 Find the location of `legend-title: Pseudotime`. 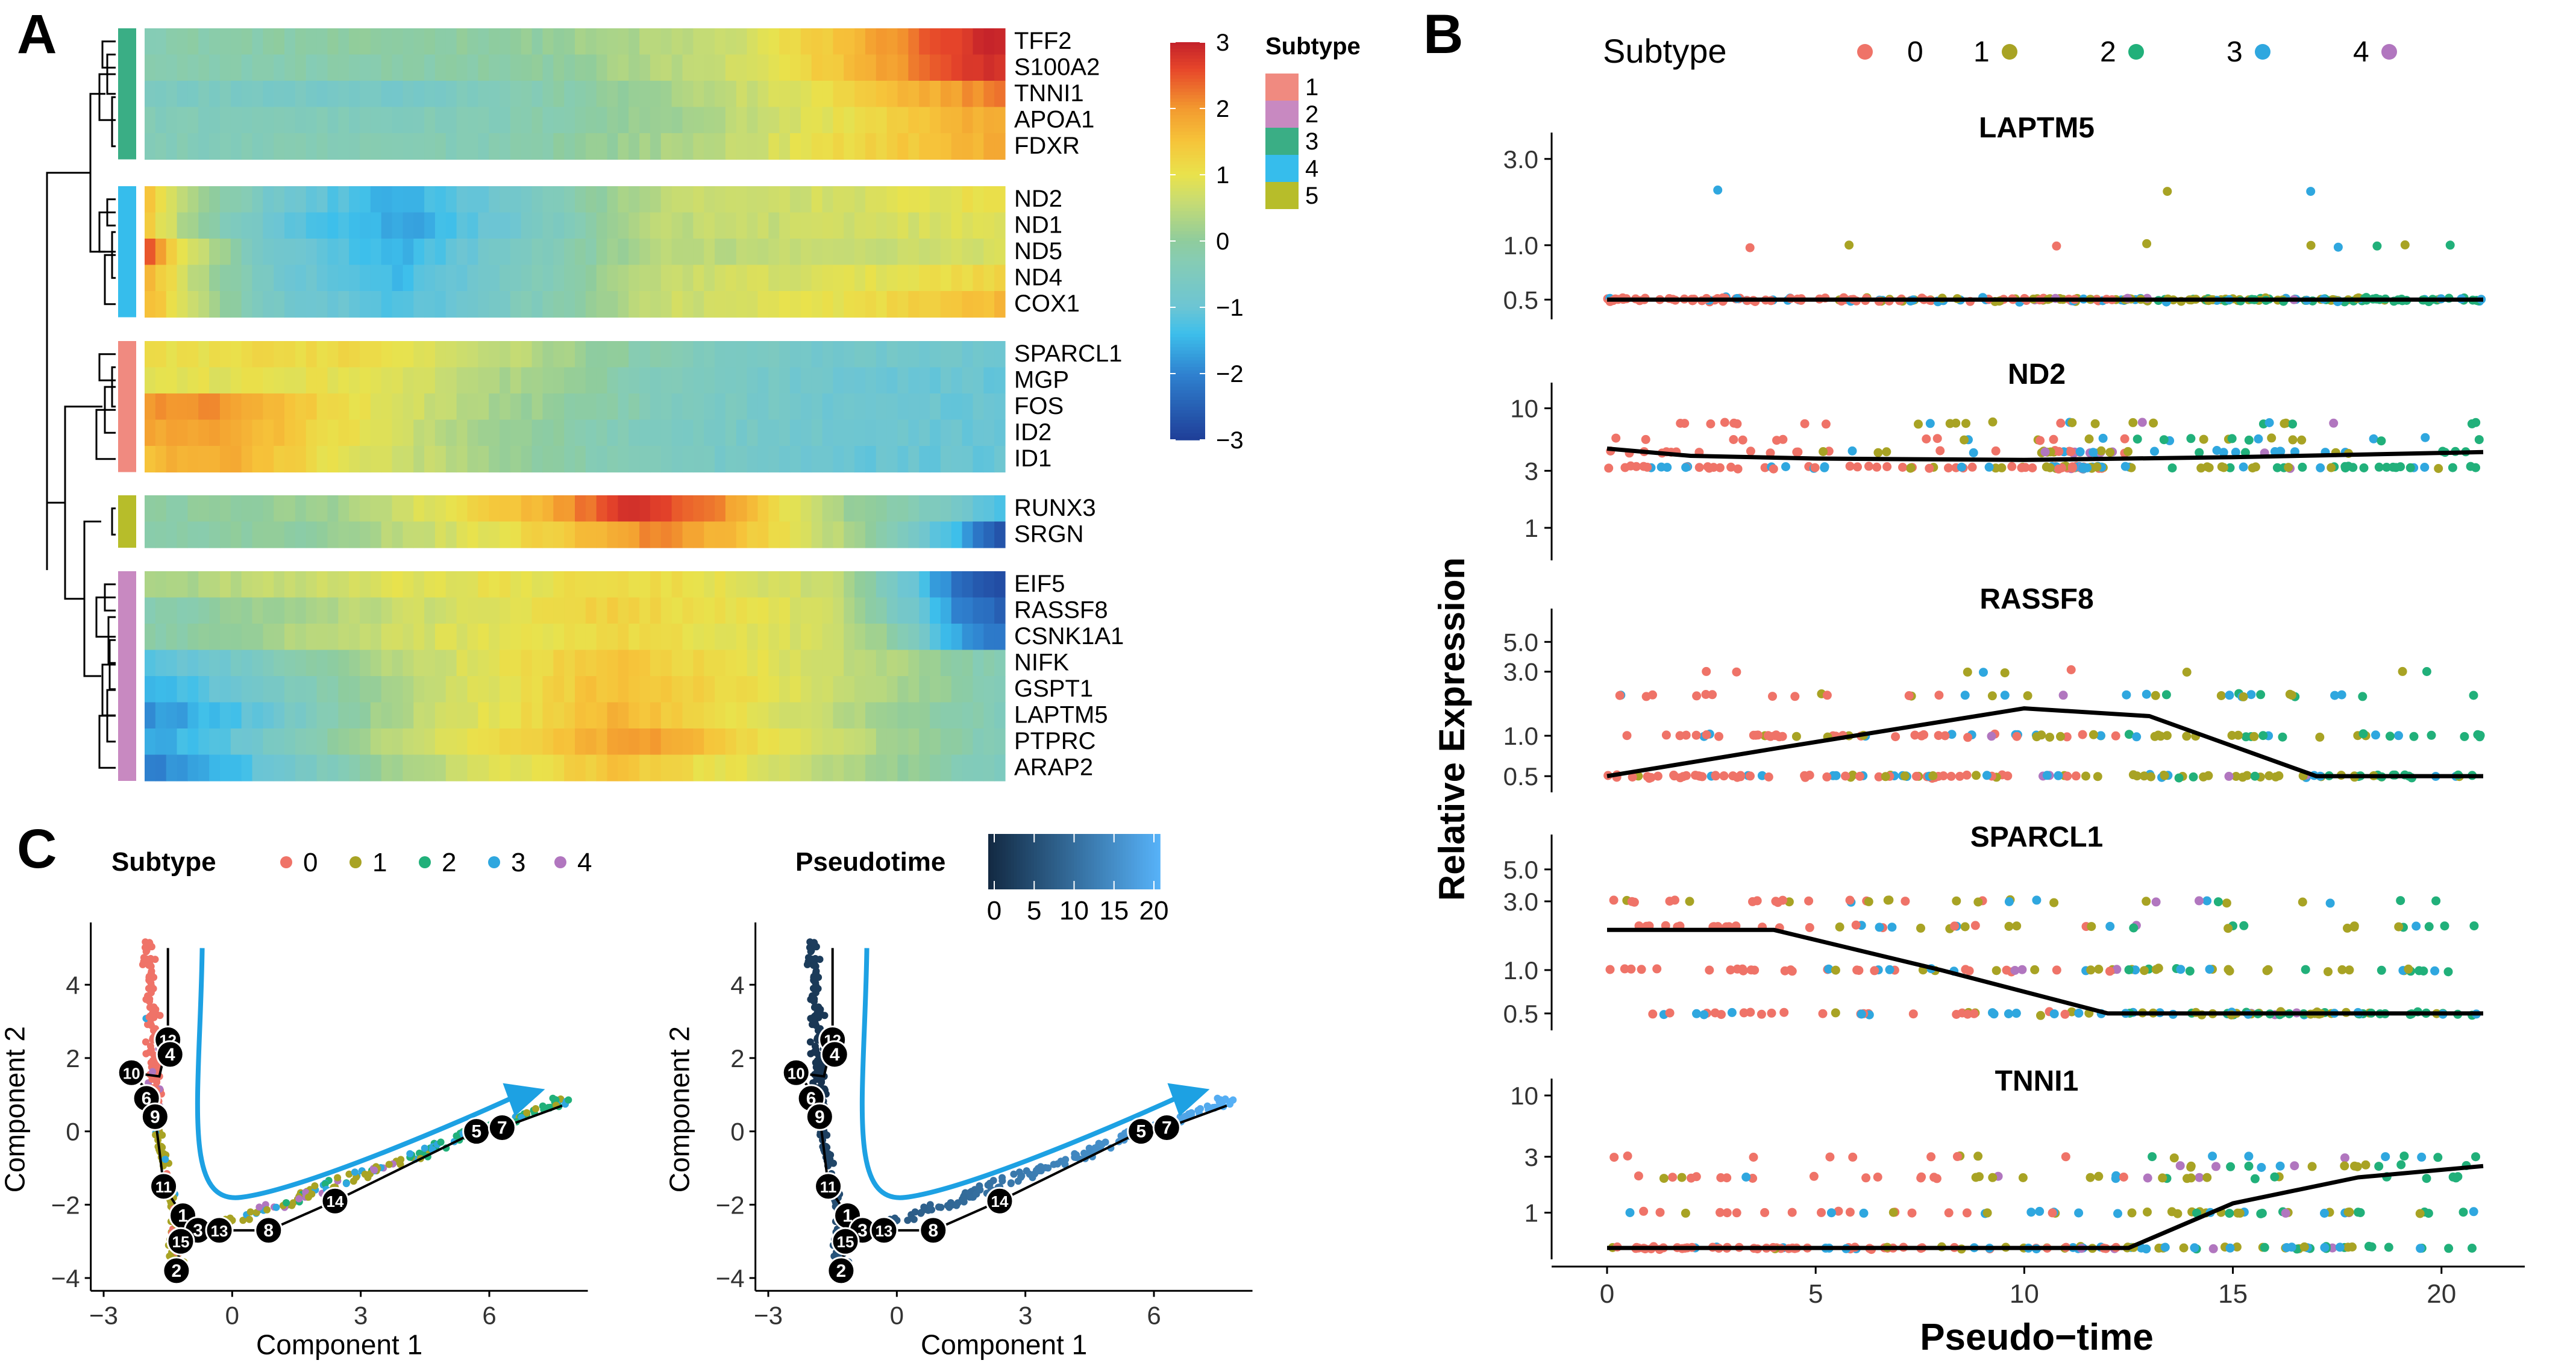

legend-title: Pseudotime is located at coordinates (870, 862).